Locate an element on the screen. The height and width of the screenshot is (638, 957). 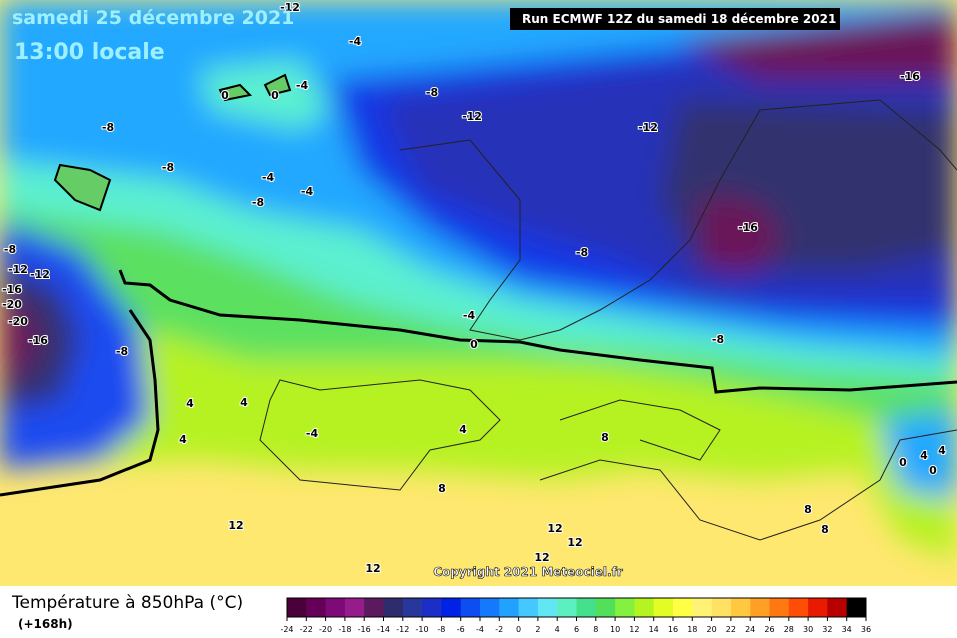
tick-label: 36 is located at coordinates (866, 629).